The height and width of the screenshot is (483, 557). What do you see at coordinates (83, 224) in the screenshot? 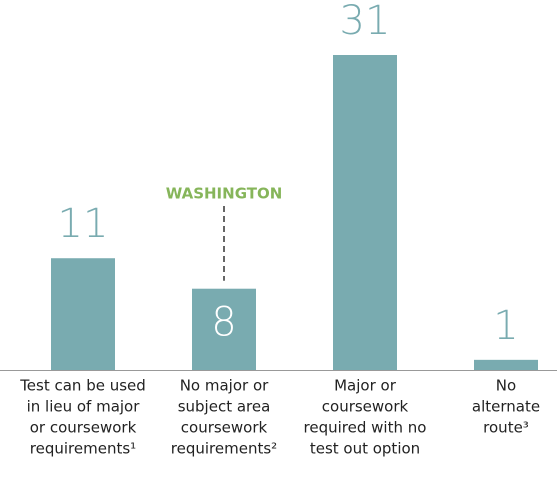
I see `value-label: 11` at bounding box center [83, 224].